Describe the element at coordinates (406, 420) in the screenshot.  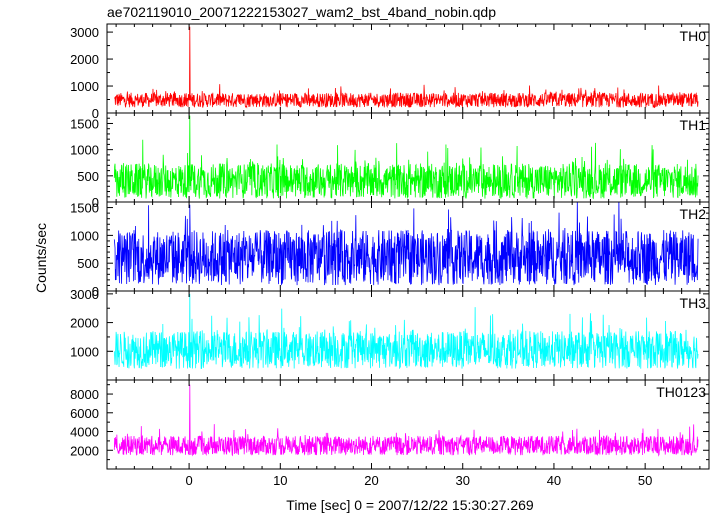
I see `series-line-th0123` at that location.